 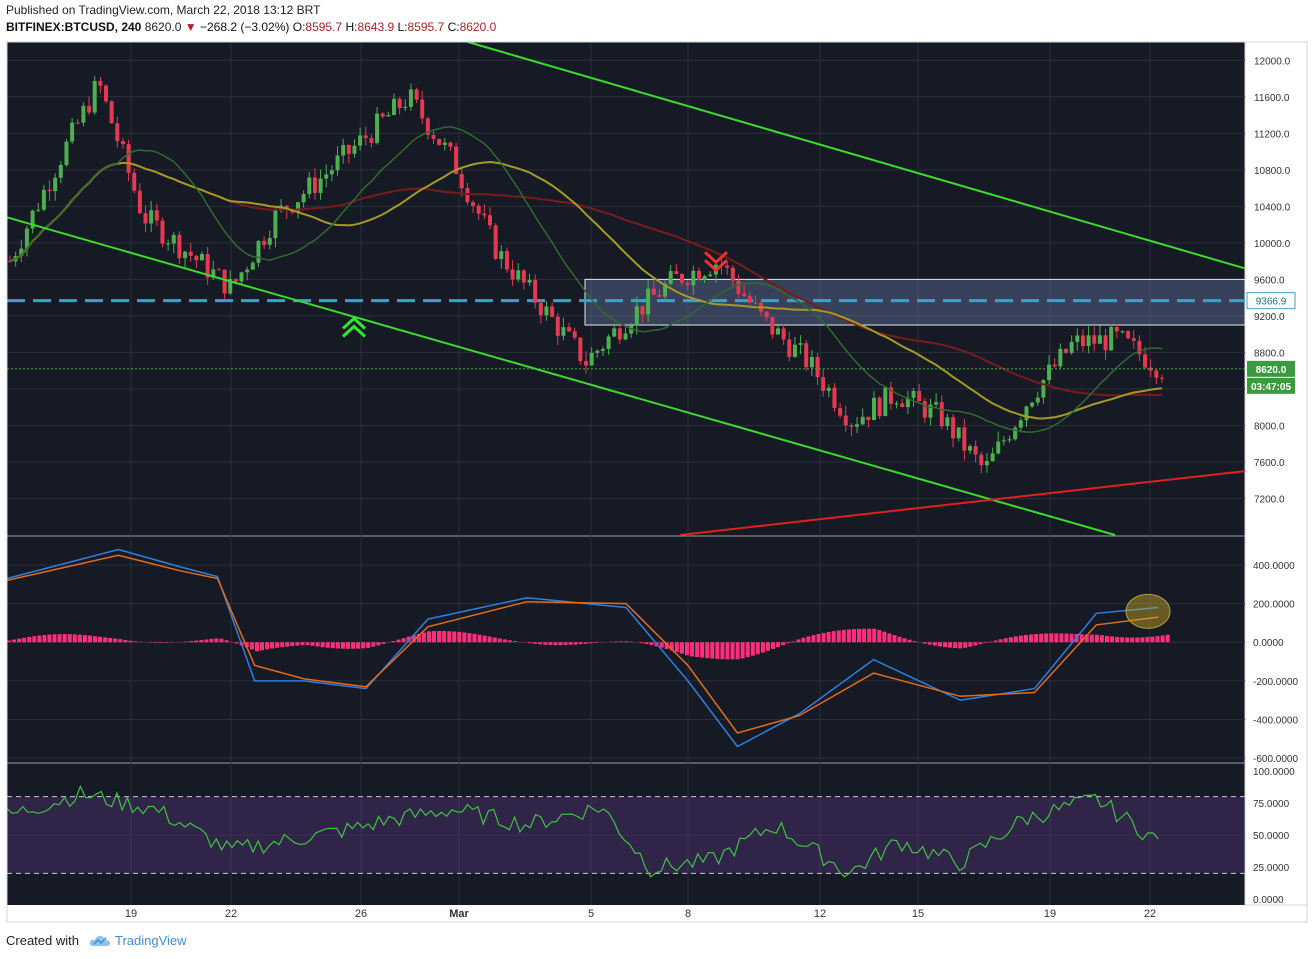 I want to click on x-axis-label: Mar, so click(x=459, y=914).